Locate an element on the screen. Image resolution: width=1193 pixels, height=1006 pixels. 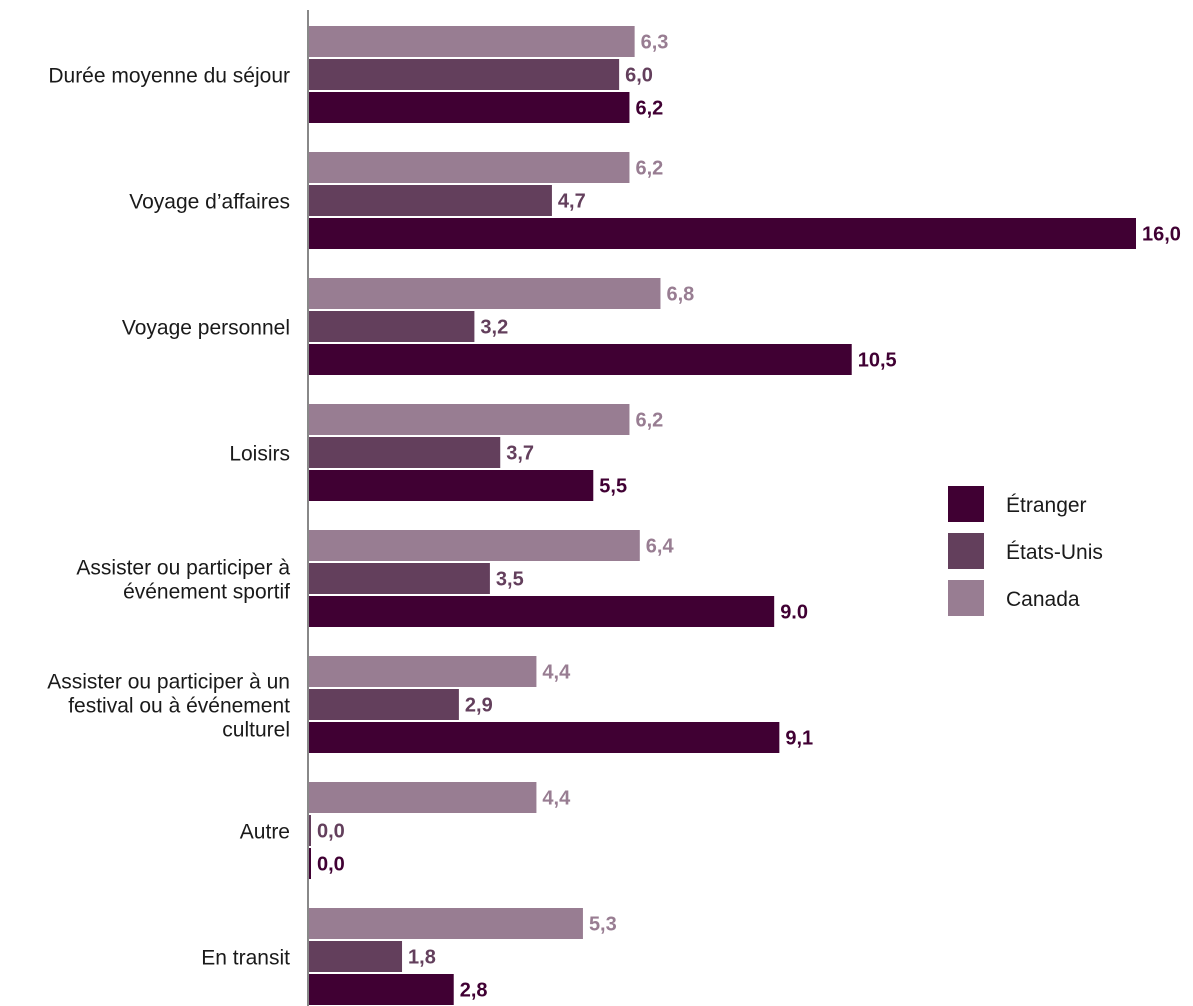
value-label-canada-8: 5,3 is located at coordinates (603, 925).